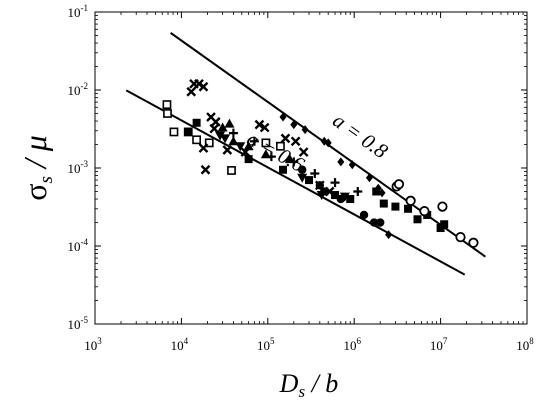 Image resolution: width=550 pixels, height=408 pixels. I want to click on fit-line-label: a = 0.6, so click(276, 151).